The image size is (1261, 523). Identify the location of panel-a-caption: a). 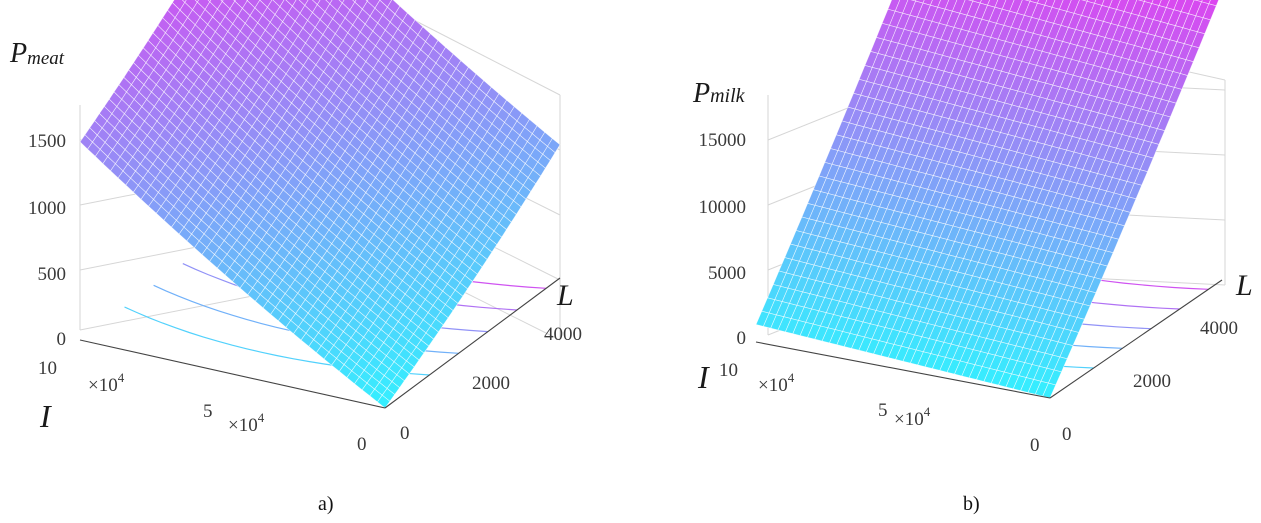
(326, 504).